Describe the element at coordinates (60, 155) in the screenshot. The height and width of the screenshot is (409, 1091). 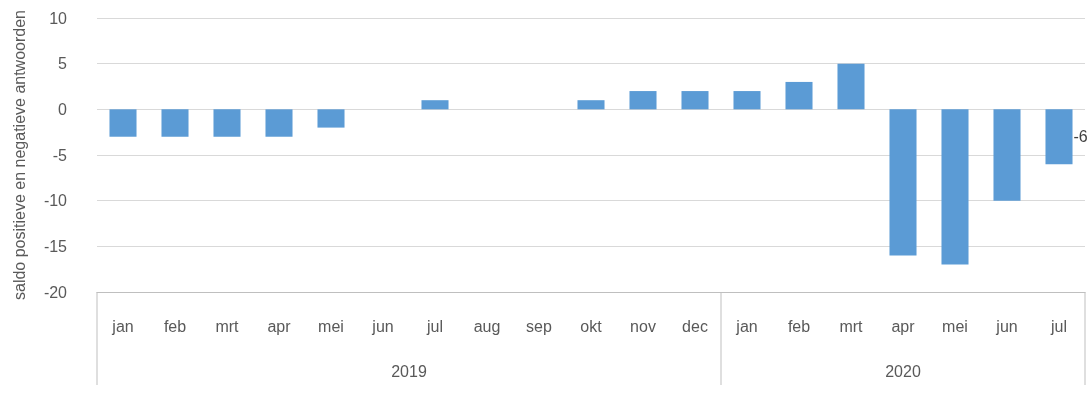
I see `y-tick-label: -5` at that location.